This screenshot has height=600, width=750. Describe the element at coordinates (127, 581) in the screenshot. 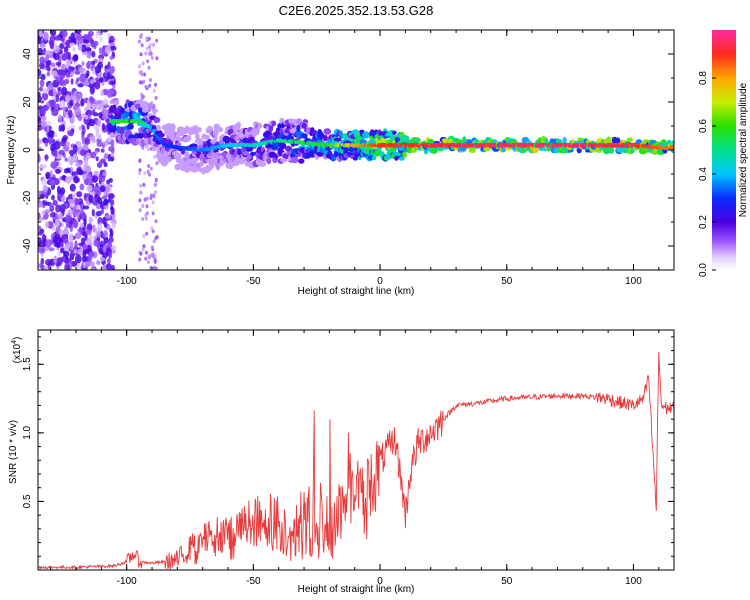

I see `x-tick-label: -100` at that location.